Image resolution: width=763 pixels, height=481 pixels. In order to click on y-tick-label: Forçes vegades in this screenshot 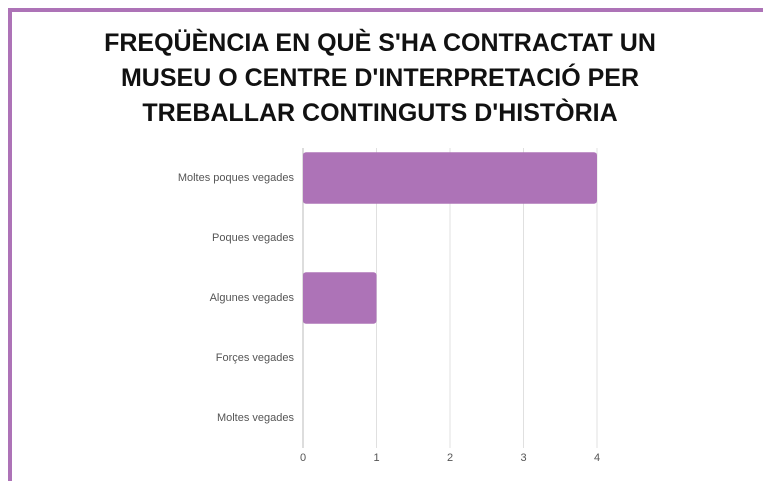, I will do `click(255, 358)`.